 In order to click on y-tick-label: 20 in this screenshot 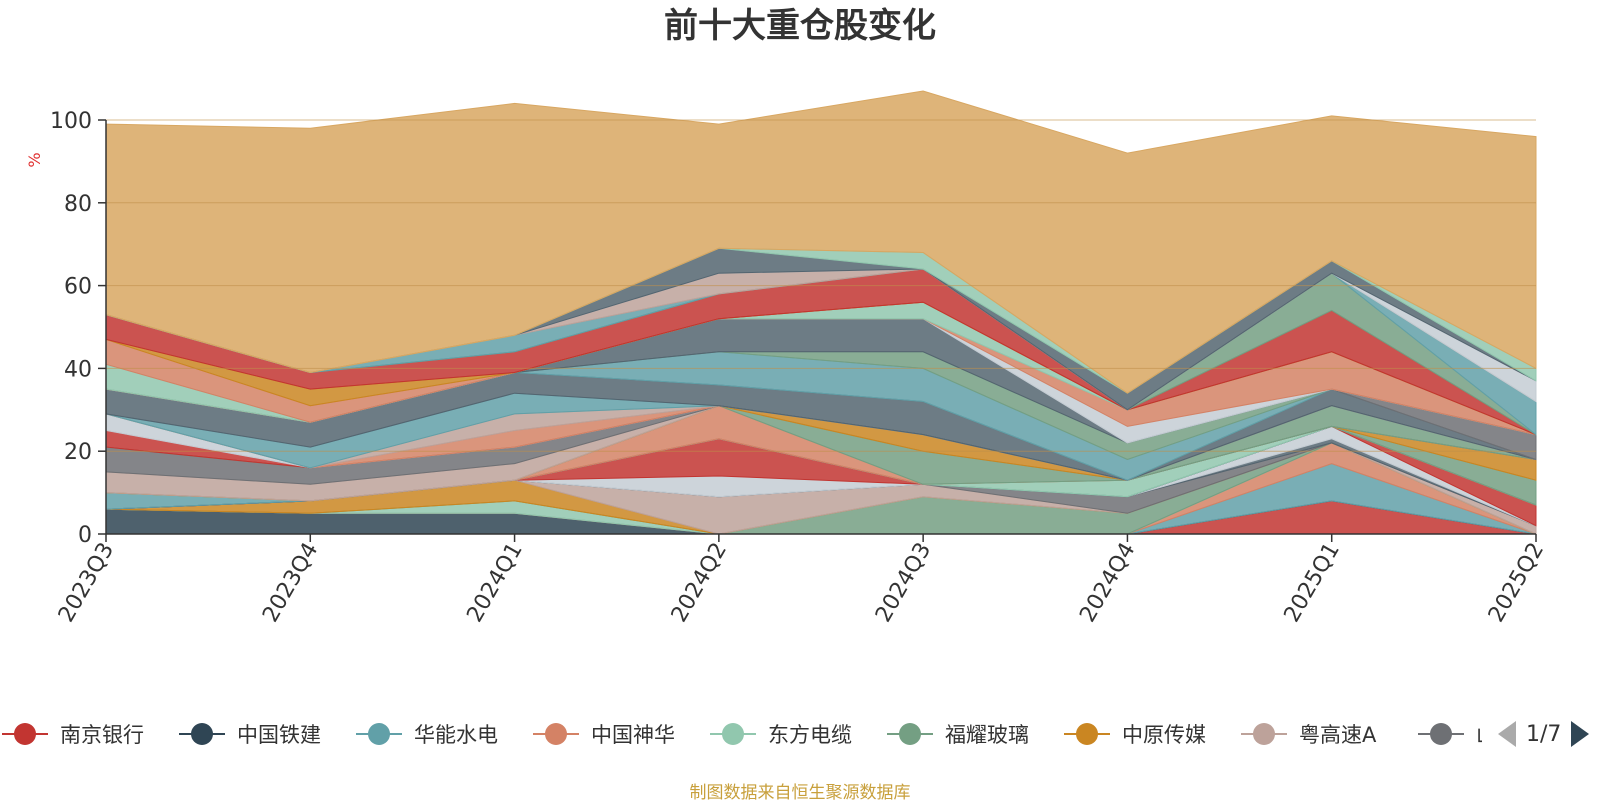, I will do `click(78, 452)`.